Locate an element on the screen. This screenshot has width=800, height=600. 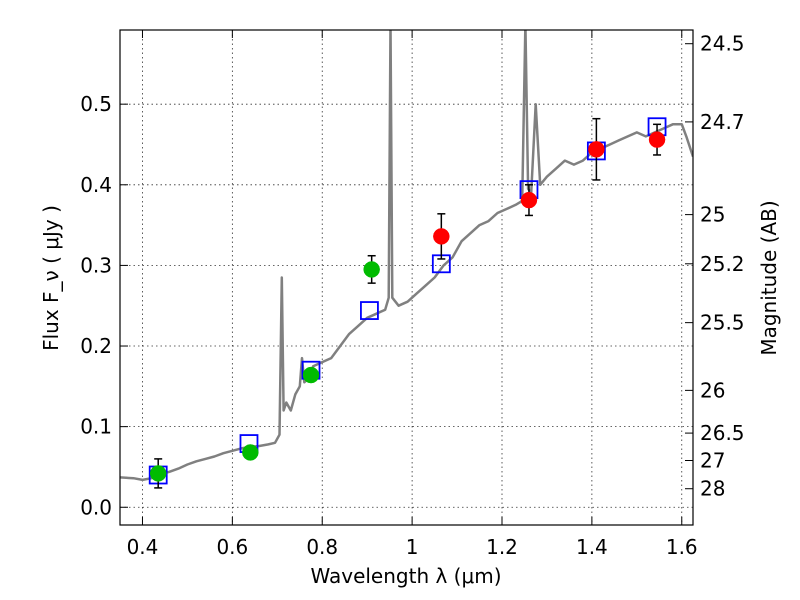
y-axis-label: Flux F_ν ( μJy ) is located at coordinates (51, 278).